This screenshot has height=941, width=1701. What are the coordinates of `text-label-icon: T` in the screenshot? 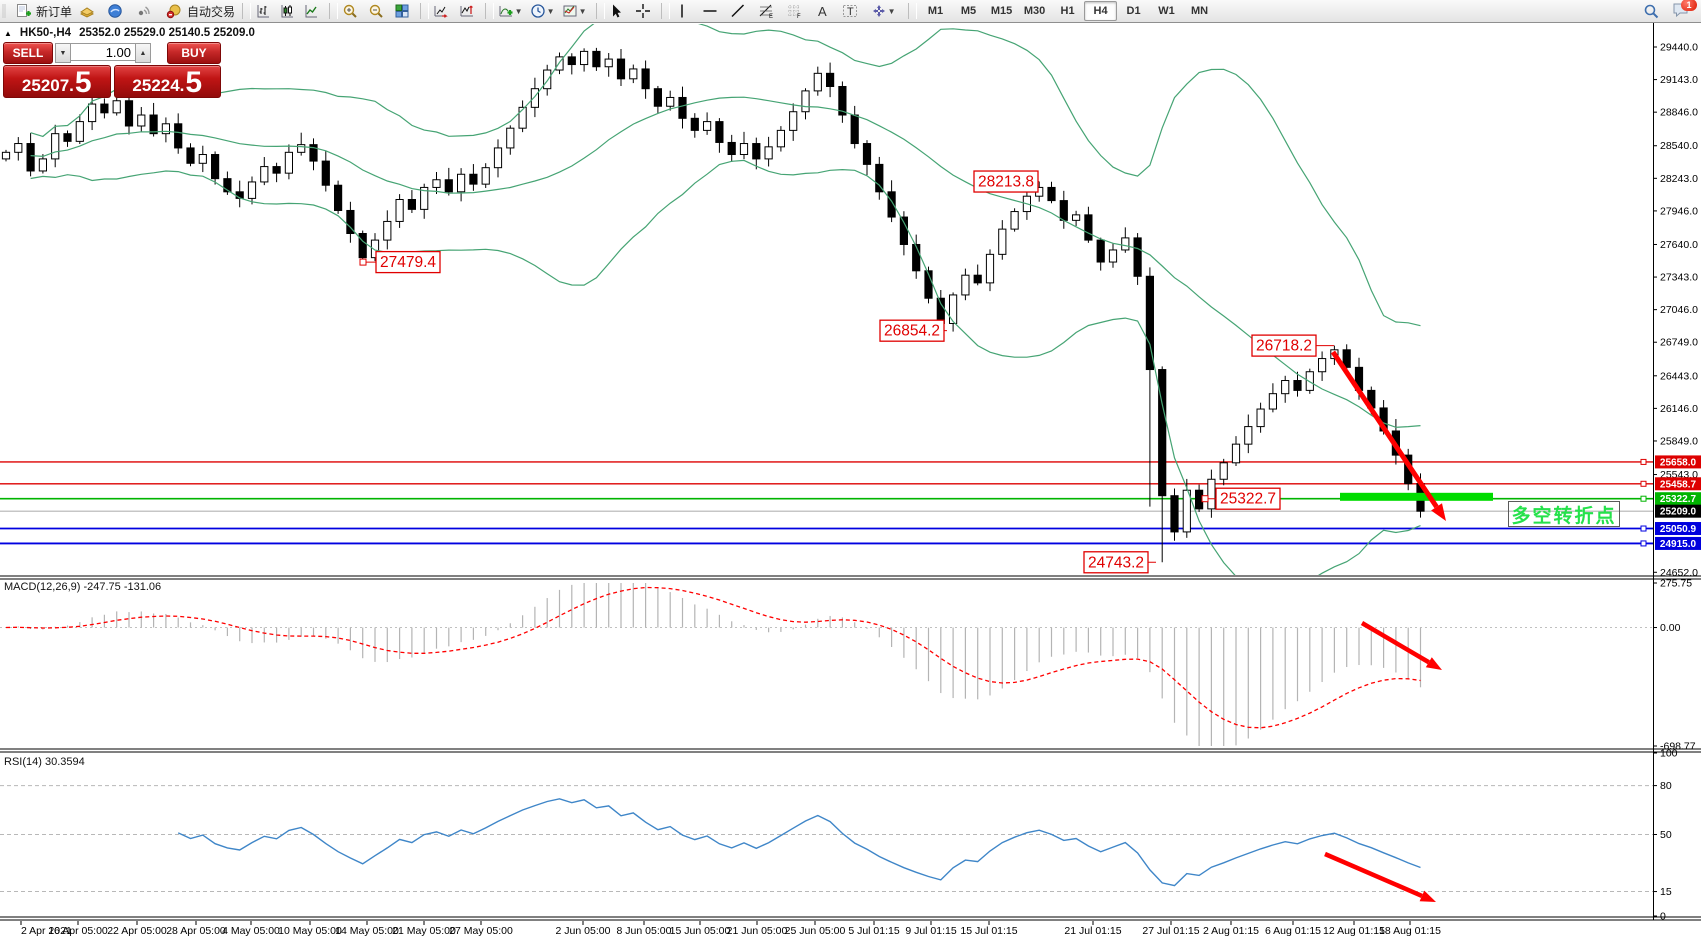 It's located at (850, 11).